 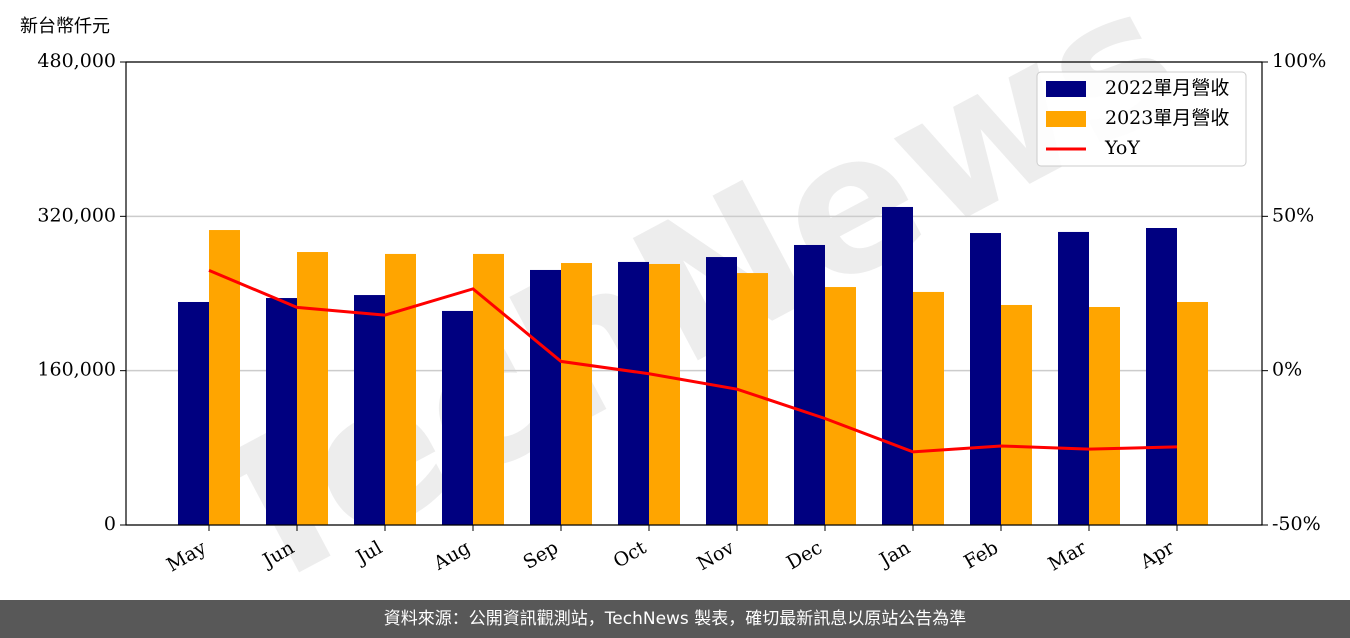 What do you see at coordinates (1157, 554) in the screenshot?
I see `x-tick-label: Apr` at bounding box center [1157, 554].